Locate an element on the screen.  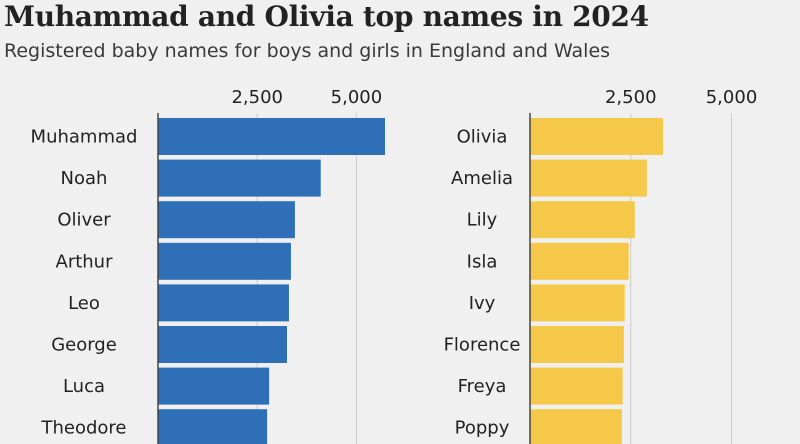
boys-bar-noah is located at coordinates (239, 178).